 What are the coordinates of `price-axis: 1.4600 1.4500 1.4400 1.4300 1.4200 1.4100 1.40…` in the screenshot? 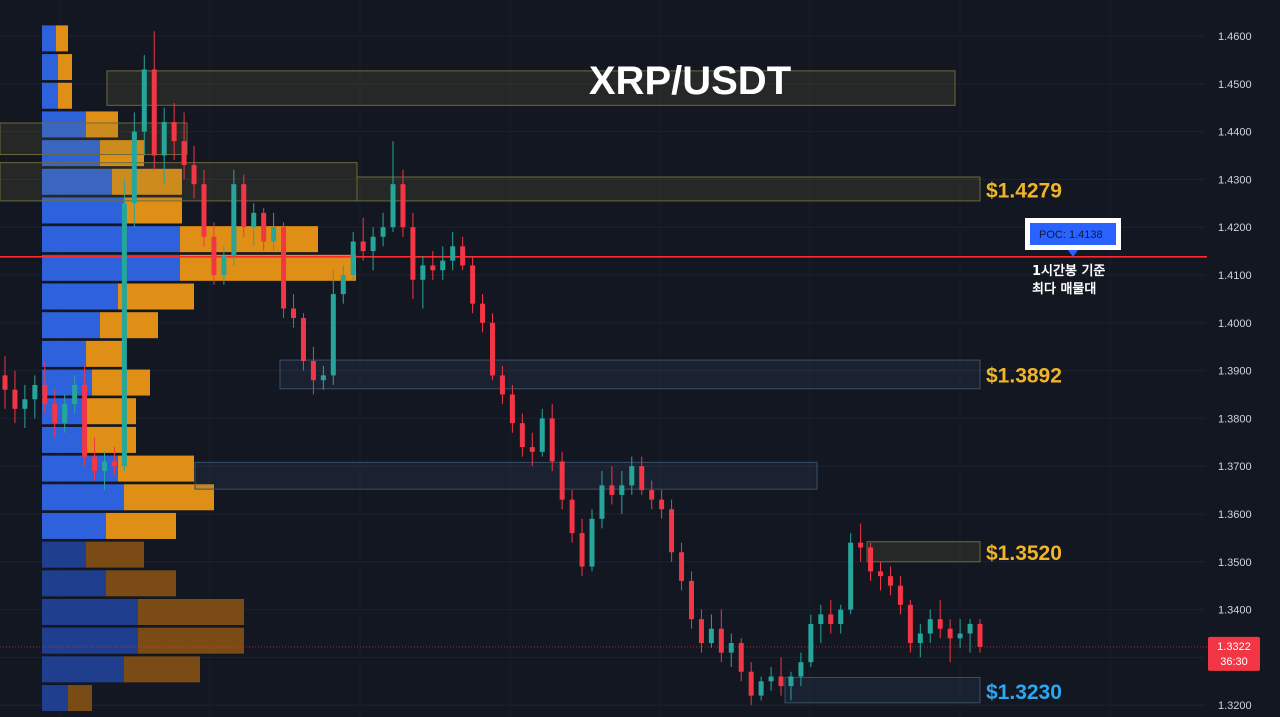 It's located at (1235, 371).